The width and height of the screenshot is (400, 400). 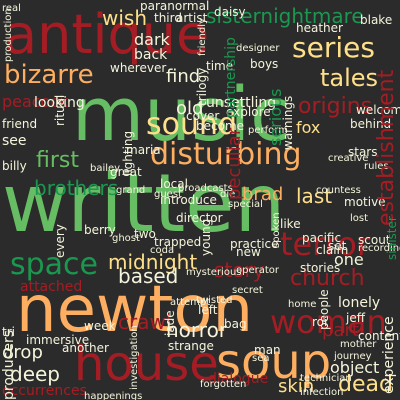 I want to click on word-skin: skin, so click(x=296, y=386).